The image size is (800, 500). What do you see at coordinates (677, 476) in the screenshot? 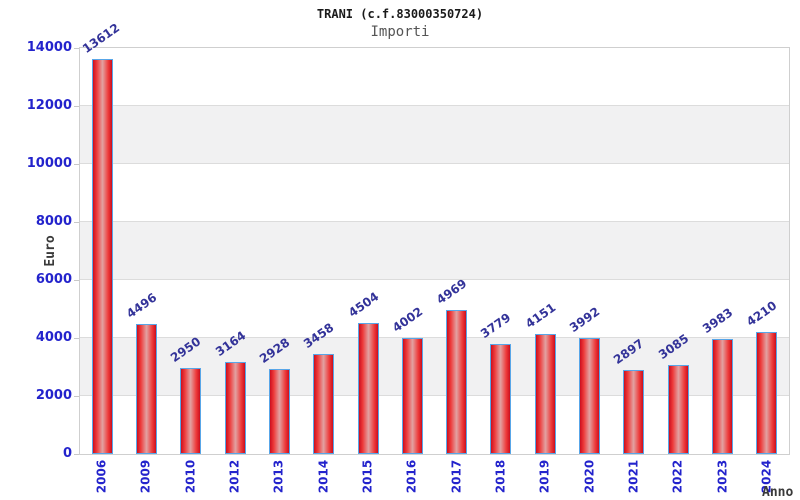
I see `x-tick-label: 2022` at bounding box center [677, 476].